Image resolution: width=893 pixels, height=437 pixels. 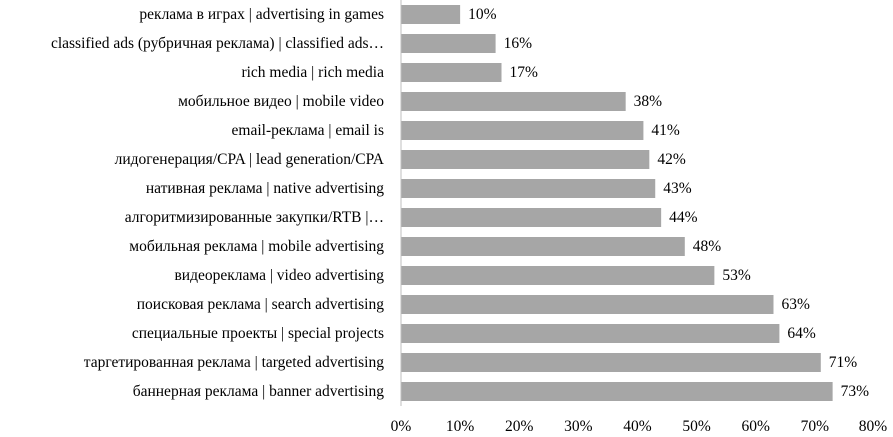 I want to click on category-label: мобильная реклама | mobile advertising, so click(x=256, y=246).